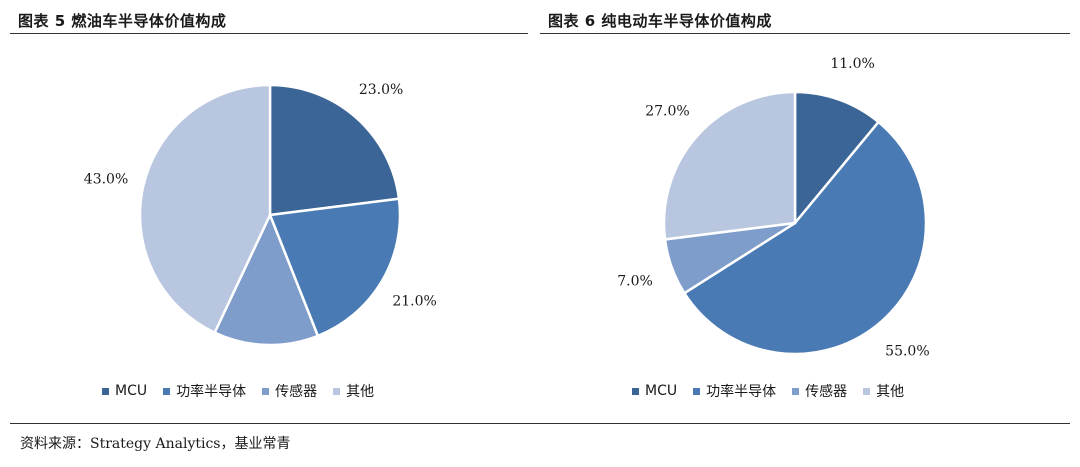 Image resolution: width=1080 pixels, height=467 pixels. Describe the element at coordinates (414, 302) in the screenshot. I see `slice-value-label: 21.0%` at that location.